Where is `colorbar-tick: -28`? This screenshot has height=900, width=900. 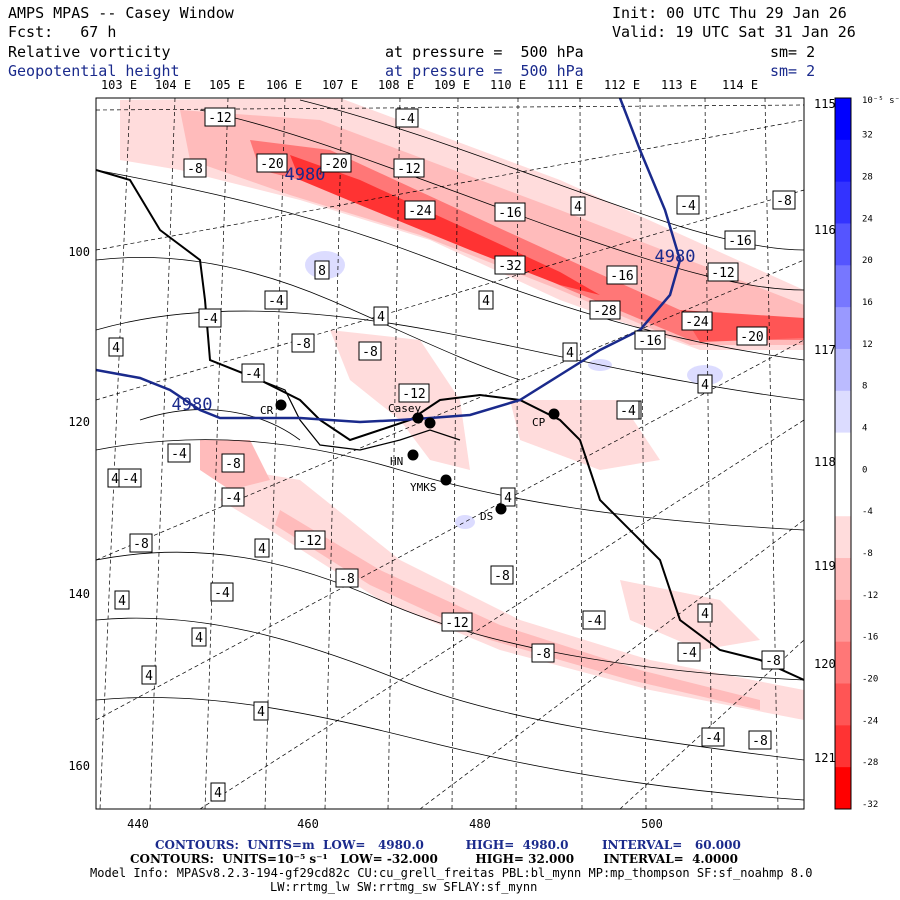 colorbar-tick: -28 is located at coordinates (870, 763).